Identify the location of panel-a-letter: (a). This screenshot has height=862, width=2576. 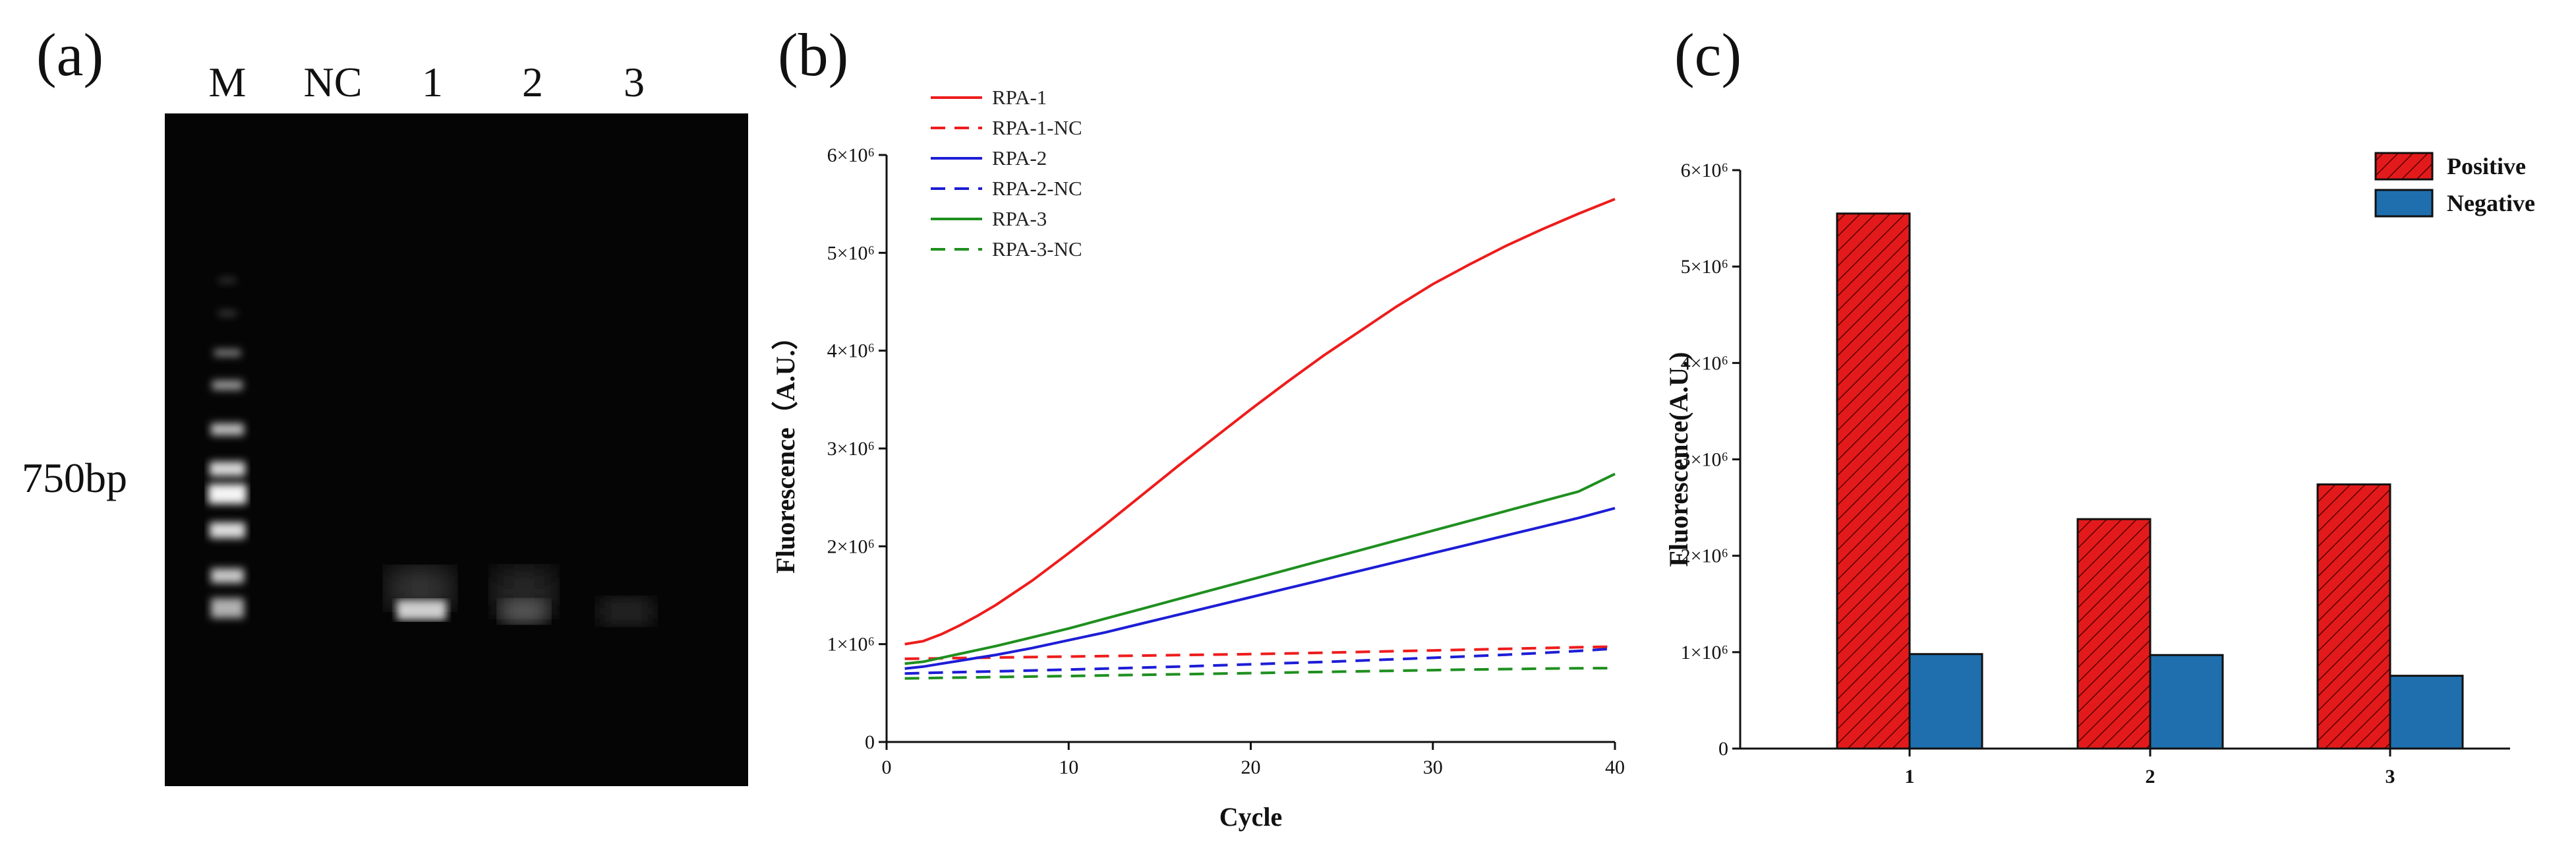
(70, 54).